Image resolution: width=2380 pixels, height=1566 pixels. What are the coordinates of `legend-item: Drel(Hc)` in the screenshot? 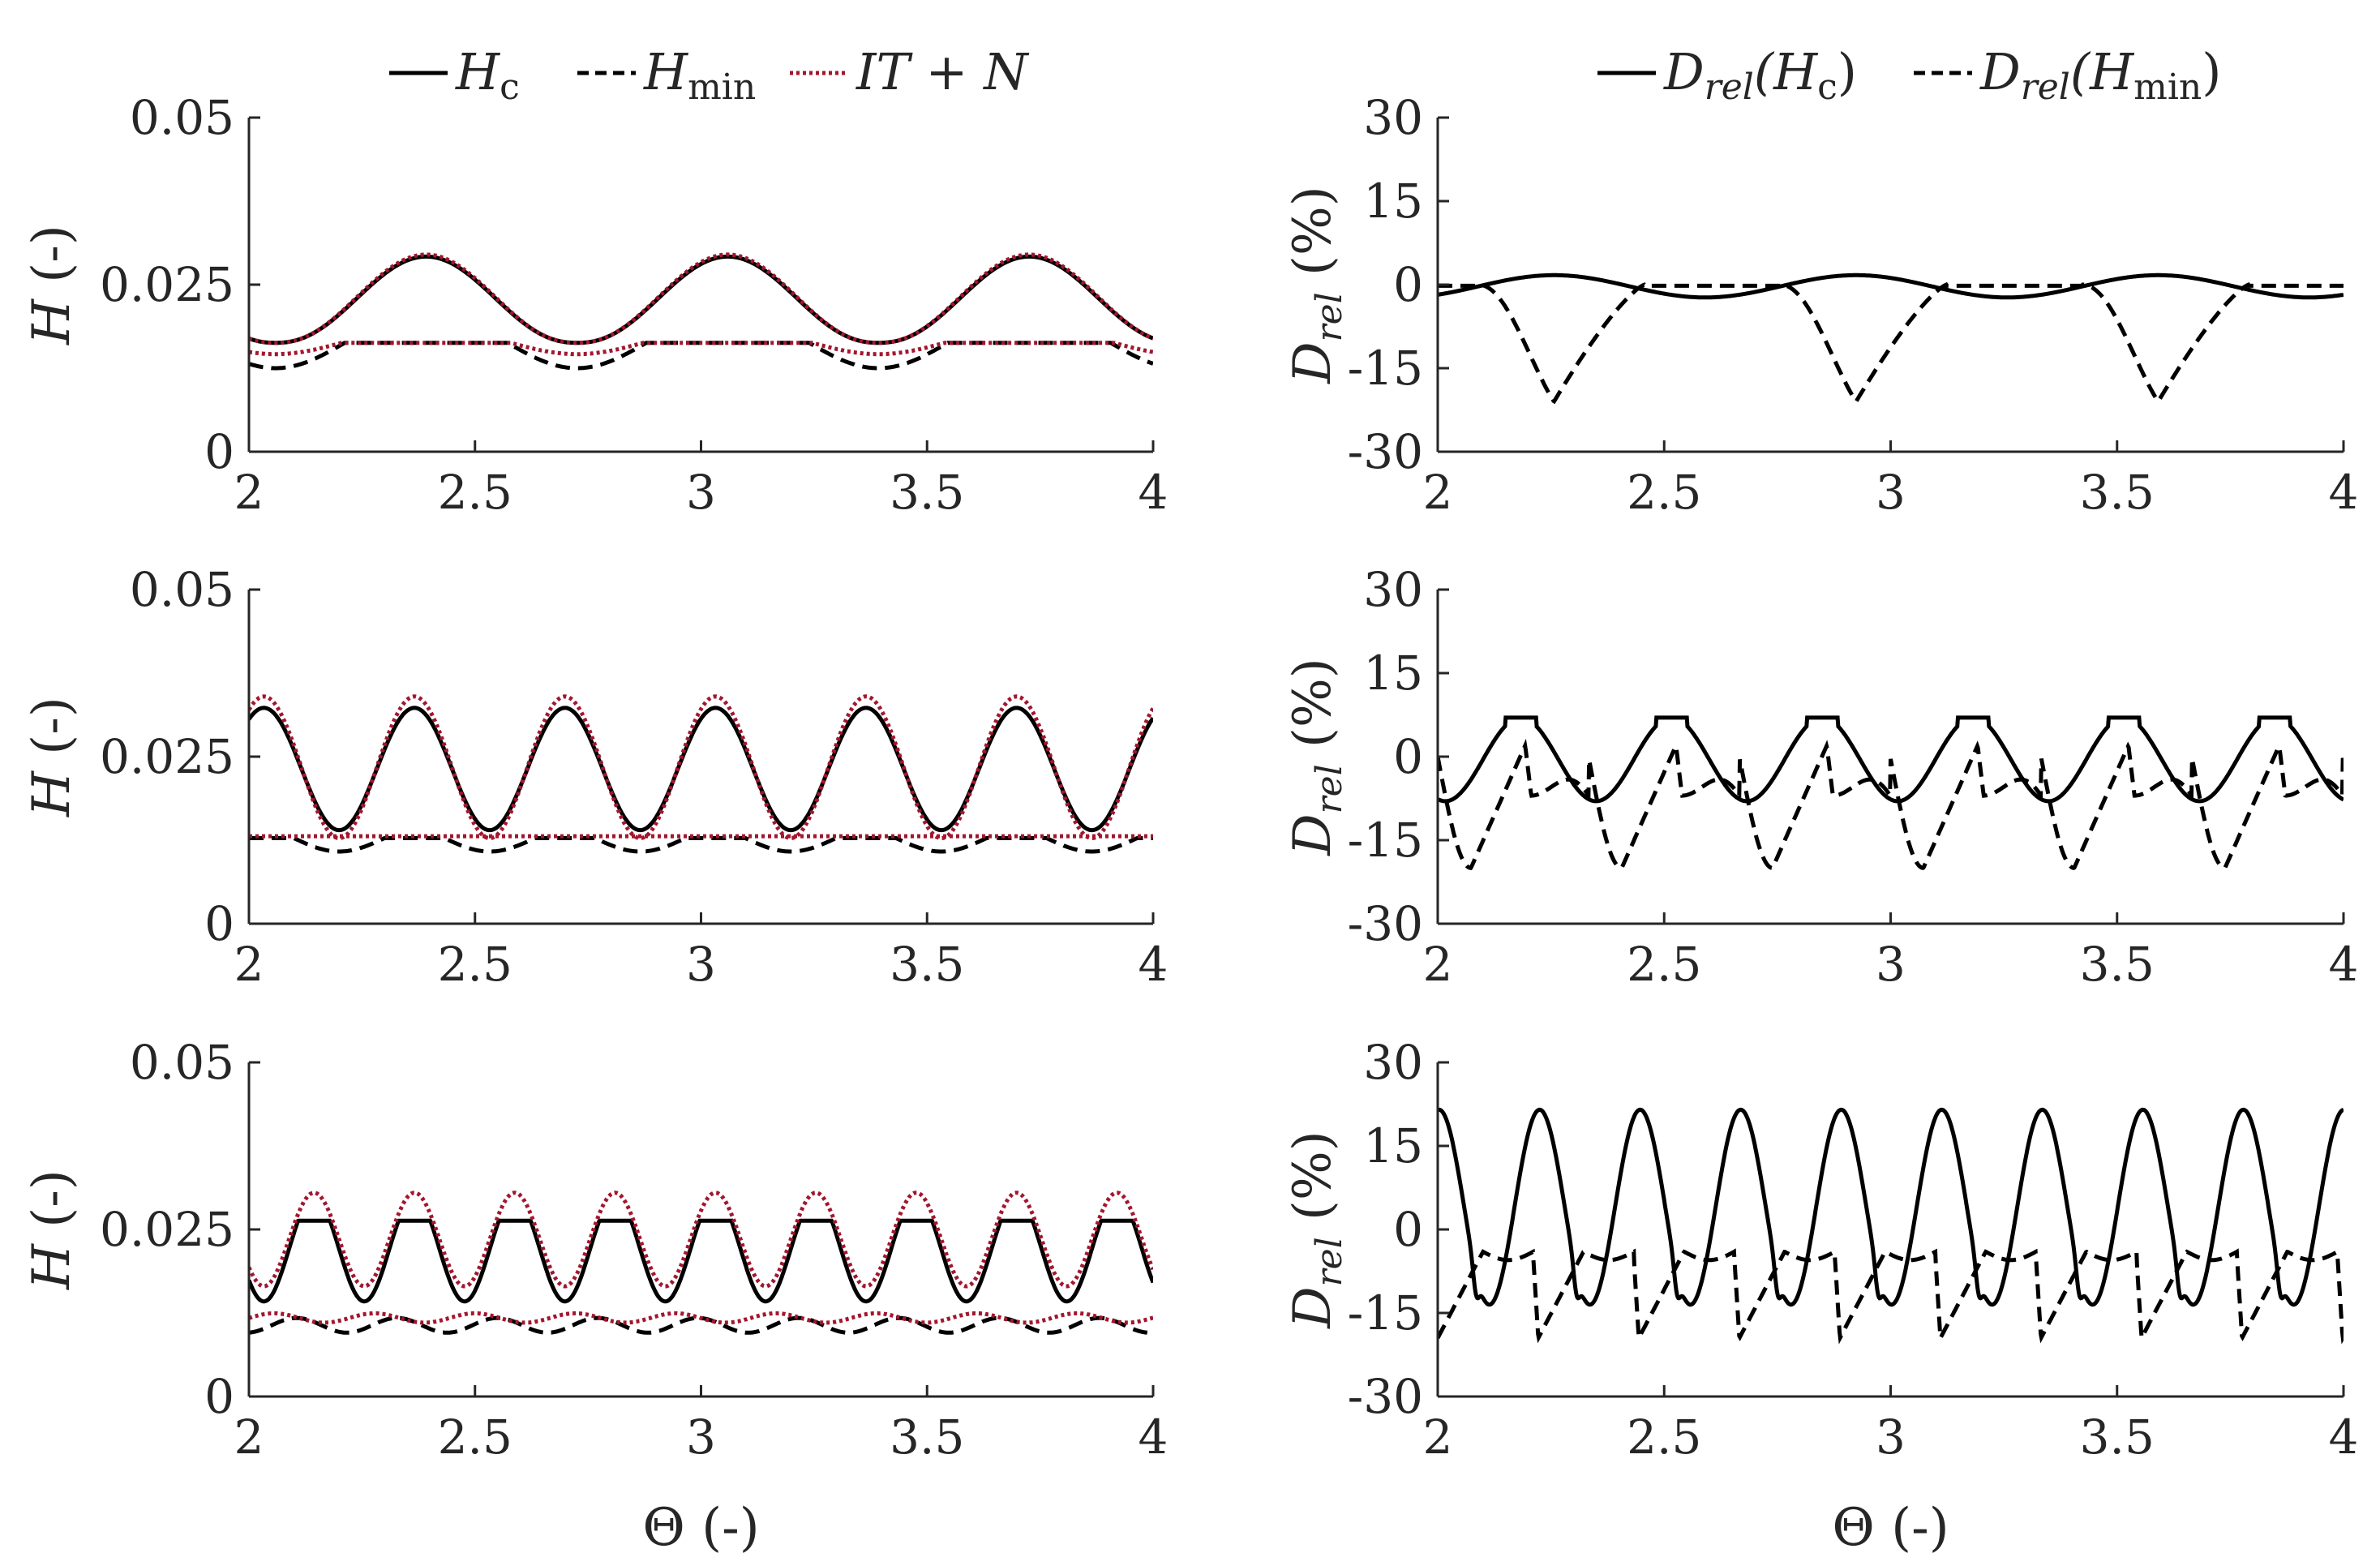 It's located at (1727, 75).